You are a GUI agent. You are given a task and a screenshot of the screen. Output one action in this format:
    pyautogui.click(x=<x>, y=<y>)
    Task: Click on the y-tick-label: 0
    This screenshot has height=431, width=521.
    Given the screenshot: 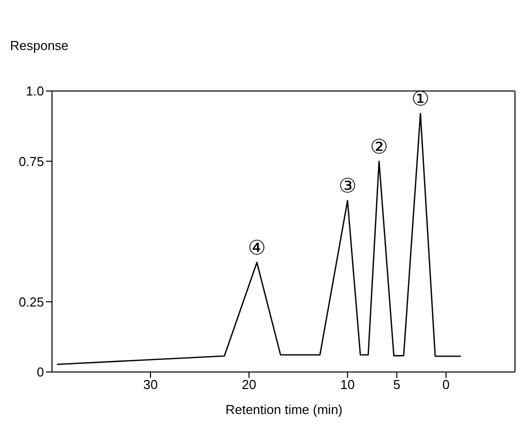 What is the action you would take?
    pyautogui.click(x=40, y=372)
    